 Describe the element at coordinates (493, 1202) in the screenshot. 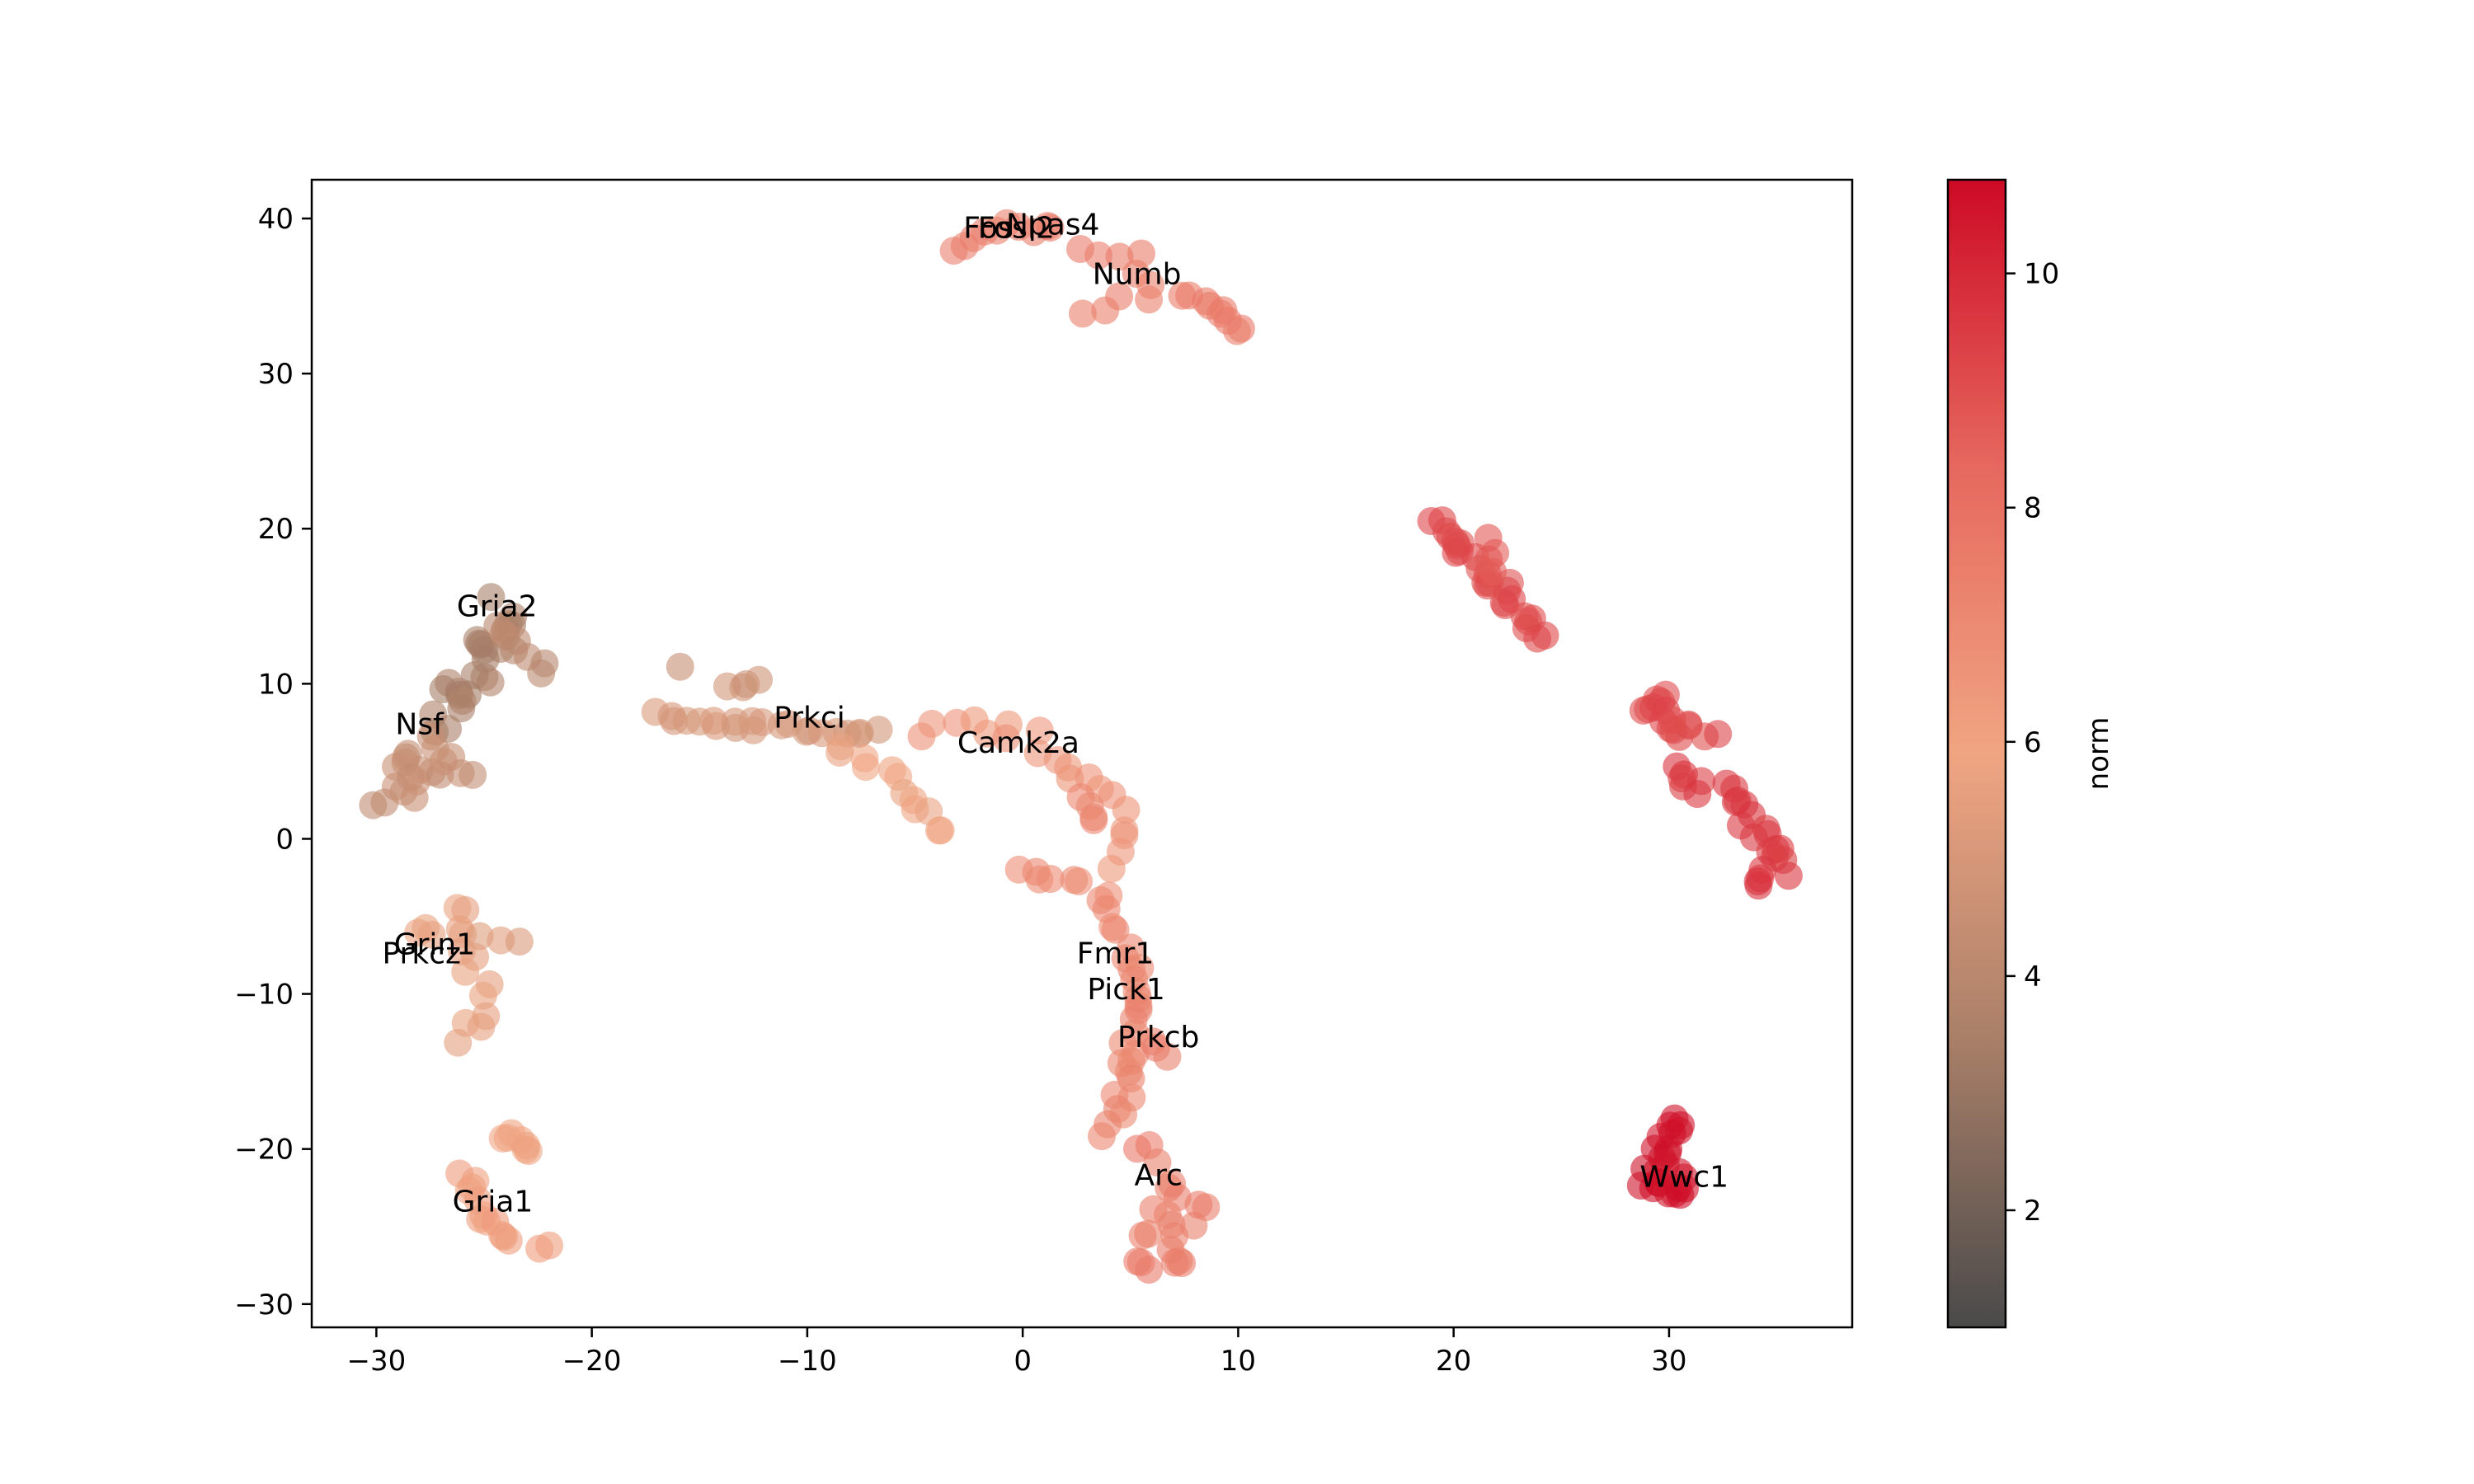

I see `gene-label: Gria1` at that location.